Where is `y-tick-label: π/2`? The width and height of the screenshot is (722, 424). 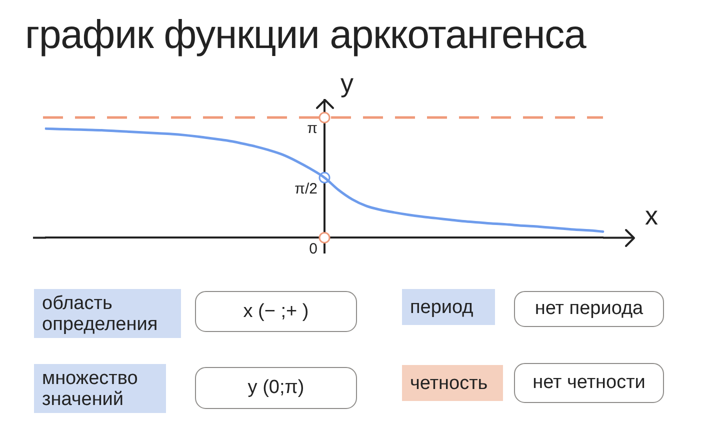 y-tick-label: π/2 is located at coordinates (306, 189).